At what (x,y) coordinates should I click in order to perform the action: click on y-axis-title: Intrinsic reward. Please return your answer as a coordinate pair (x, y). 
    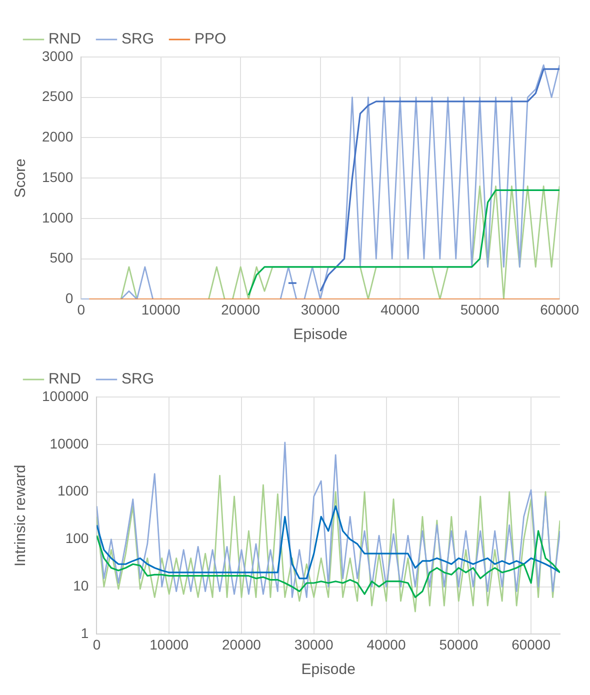
    Looking at the image, I should click on (21, 515).